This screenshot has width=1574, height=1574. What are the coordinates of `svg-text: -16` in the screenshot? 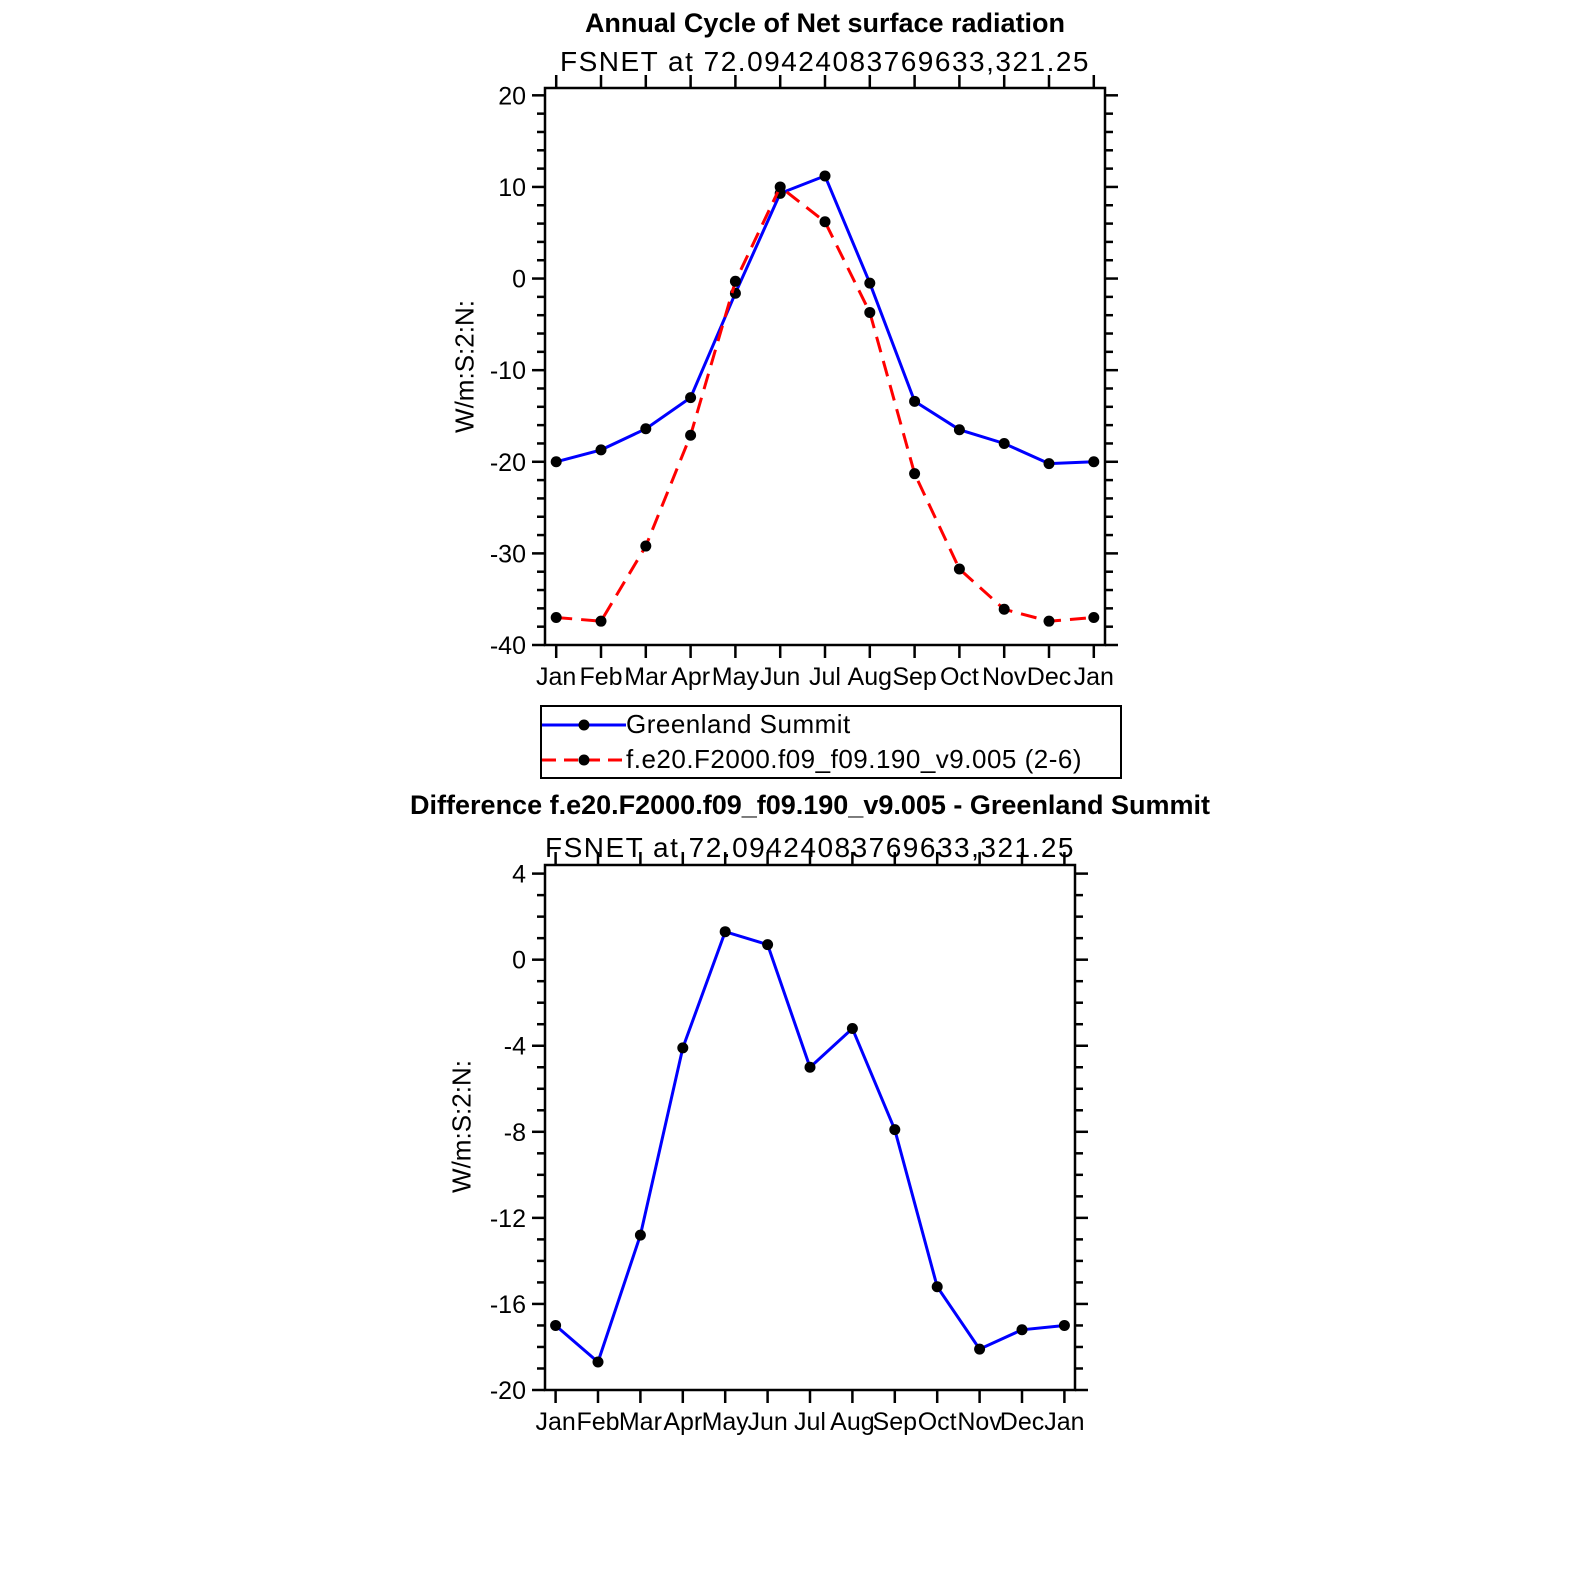 It's located at (508, 1305).